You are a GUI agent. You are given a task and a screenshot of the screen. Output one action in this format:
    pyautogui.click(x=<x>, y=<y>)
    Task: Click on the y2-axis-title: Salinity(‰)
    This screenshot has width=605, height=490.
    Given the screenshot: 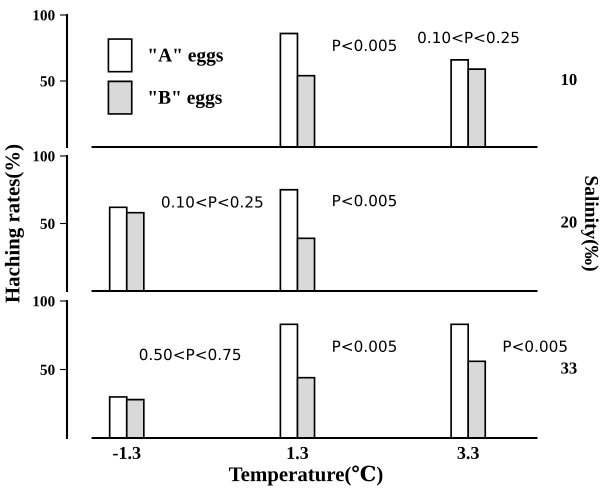 What is the action you would take?
    pyautogui.click(x=590, y=223)
    